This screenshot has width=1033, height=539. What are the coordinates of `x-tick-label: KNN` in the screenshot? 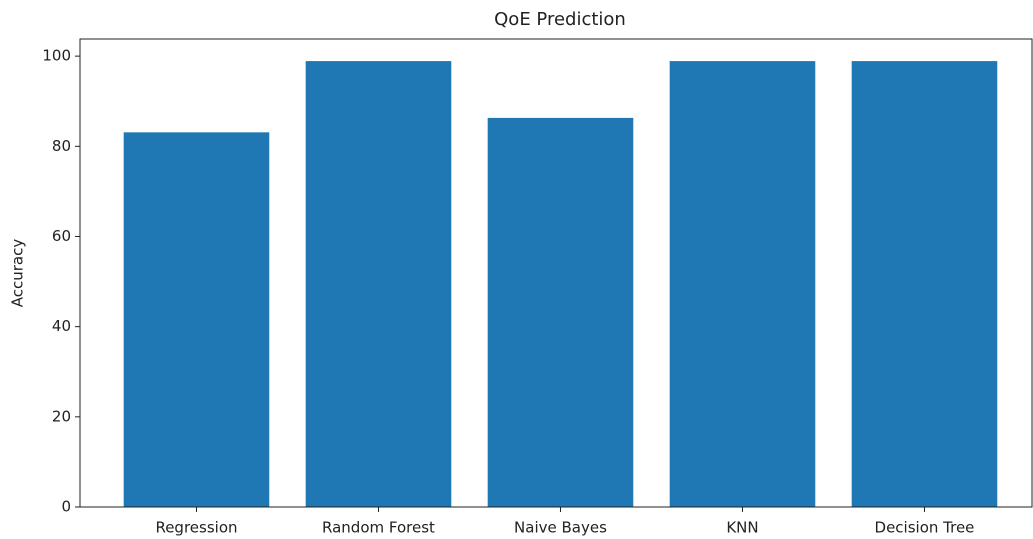 It's located at (742, 528).